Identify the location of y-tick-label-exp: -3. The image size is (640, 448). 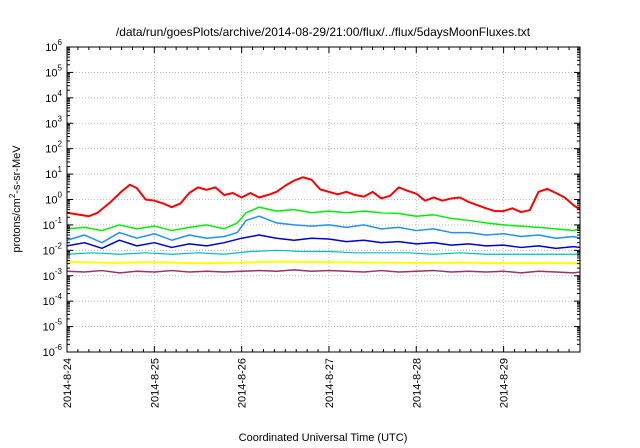
(59, 271).